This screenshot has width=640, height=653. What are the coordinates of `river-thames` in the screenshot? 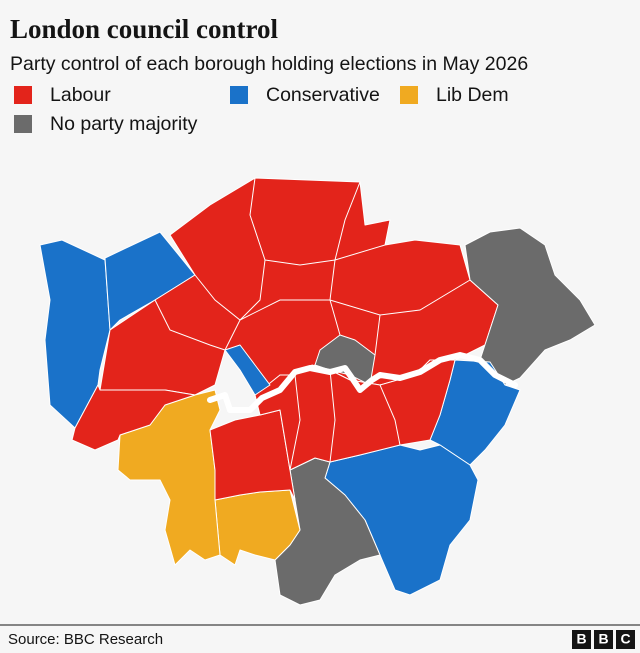 It's located at (362, 382).